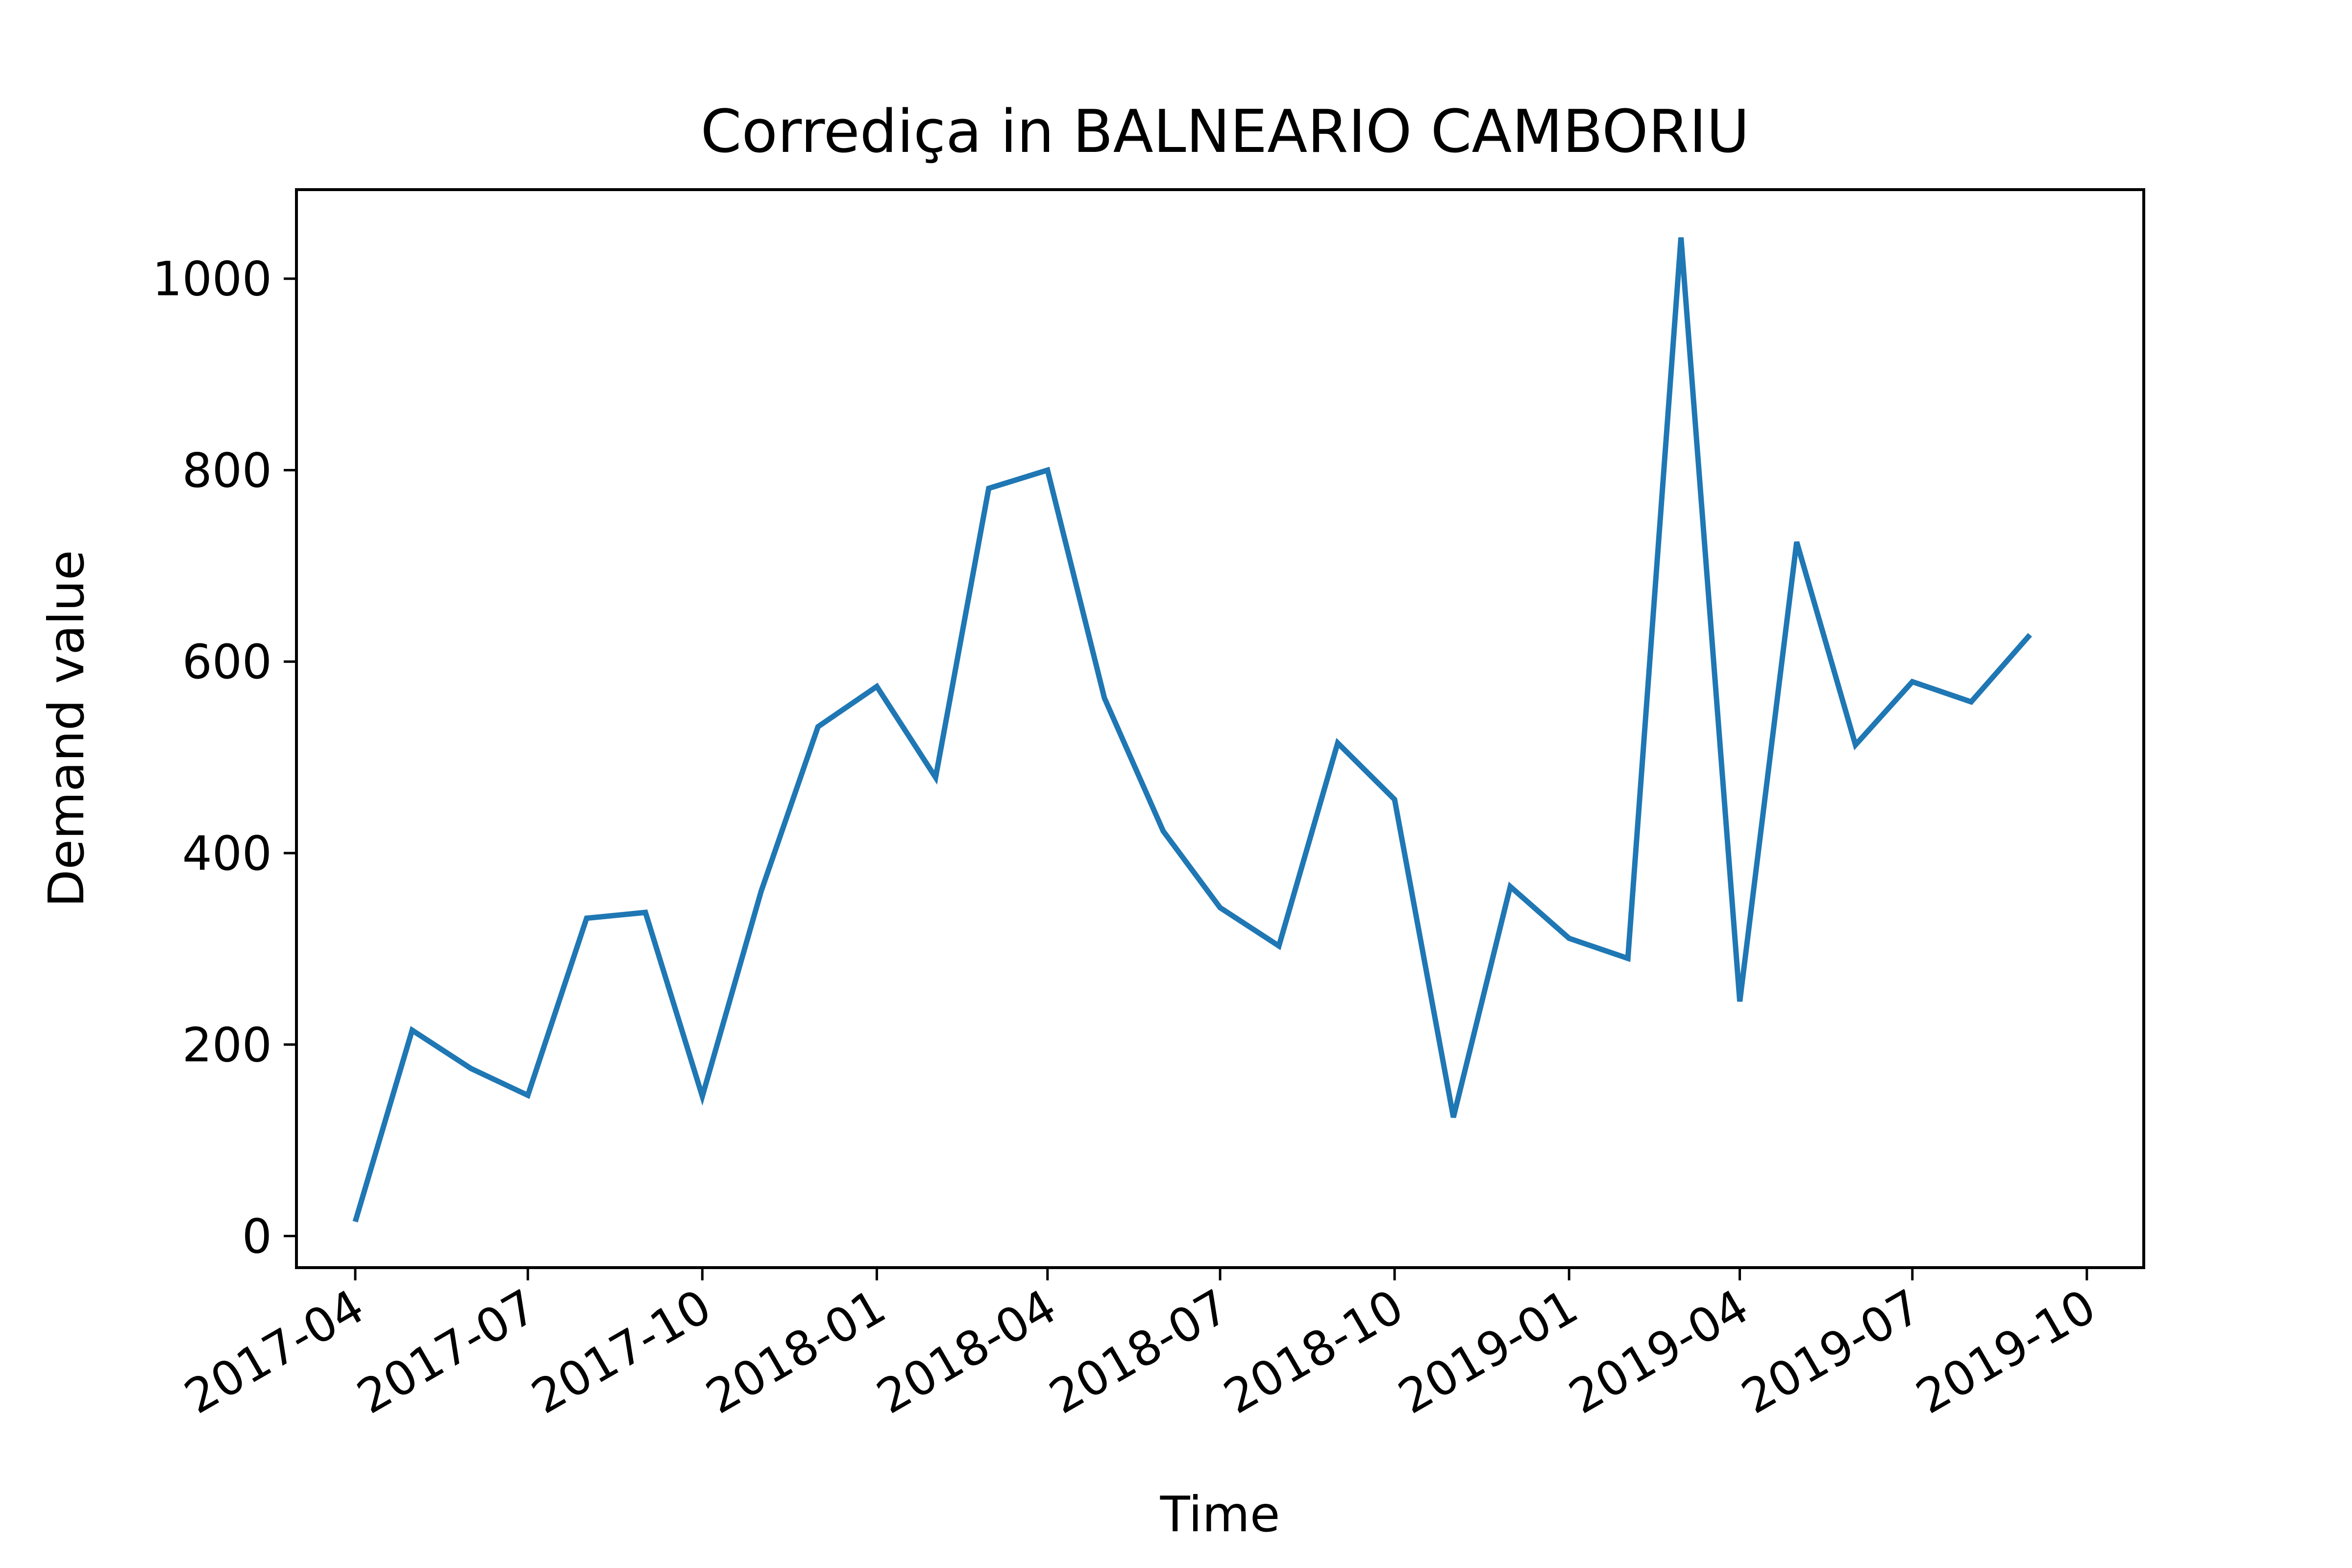 The image size is (2352, 1568). What do you see at coordinates (1659, 1352) in the screenshot?
I see `x-tick-label: 2019-04` at bounding box center [1659, 1352].